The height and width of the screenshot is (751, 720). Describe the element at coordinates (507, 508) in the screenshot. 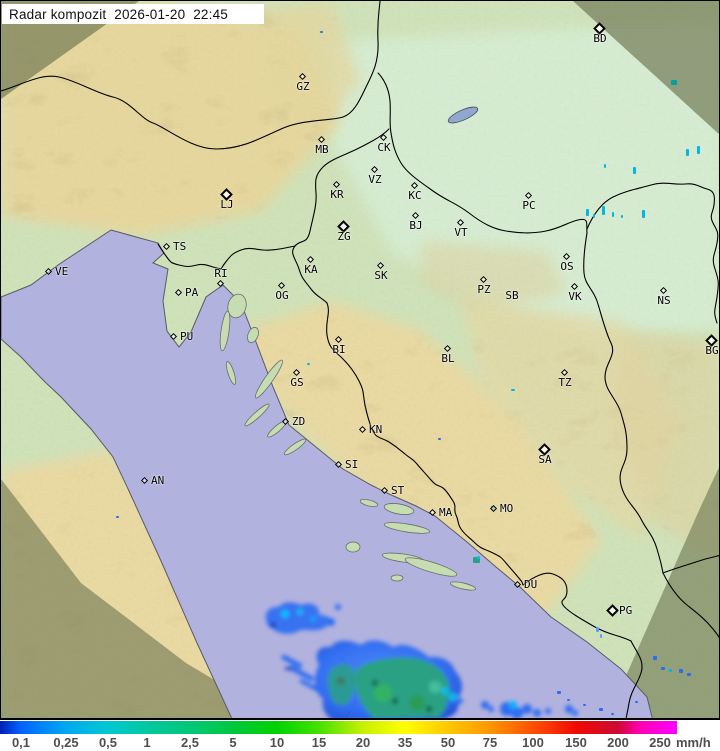

I see `city-label-mo: MO` at that location.